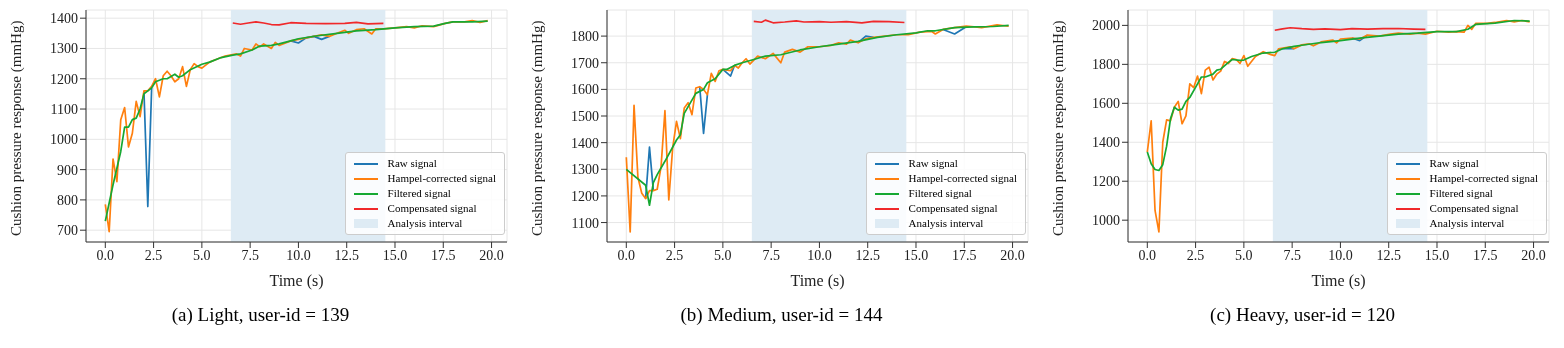  Describe the element at coordinates (67, 231) in the screenshot. I see `y-tick-label: 700` at that location.